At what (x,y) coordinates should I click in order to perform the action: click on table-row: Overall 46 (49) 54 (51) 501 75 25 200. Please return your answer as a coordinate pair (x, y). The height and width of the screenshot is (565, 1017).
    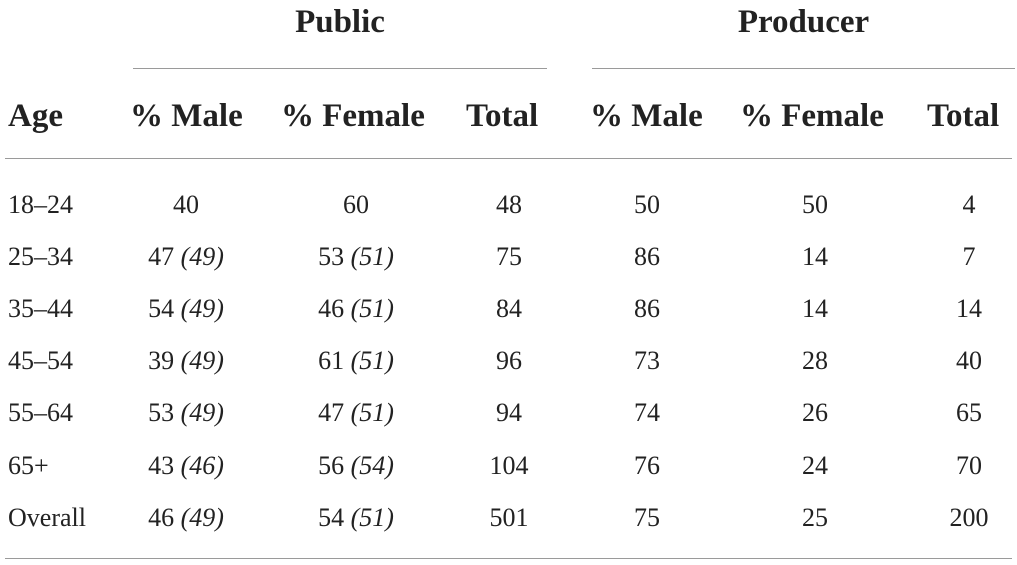
    Looking at the image, I should click on (508, 518).